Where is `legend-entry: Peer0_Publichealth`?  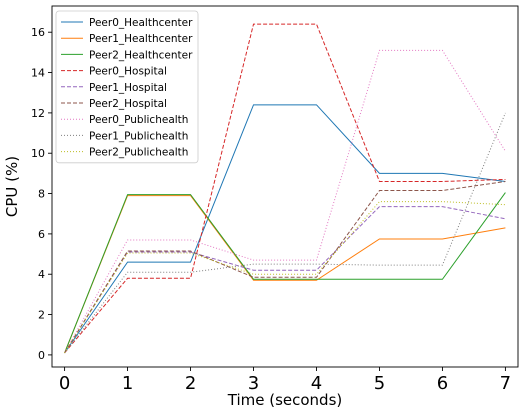
legend-entry: Peer0_Publichealth is located at coordinates (138, 120).